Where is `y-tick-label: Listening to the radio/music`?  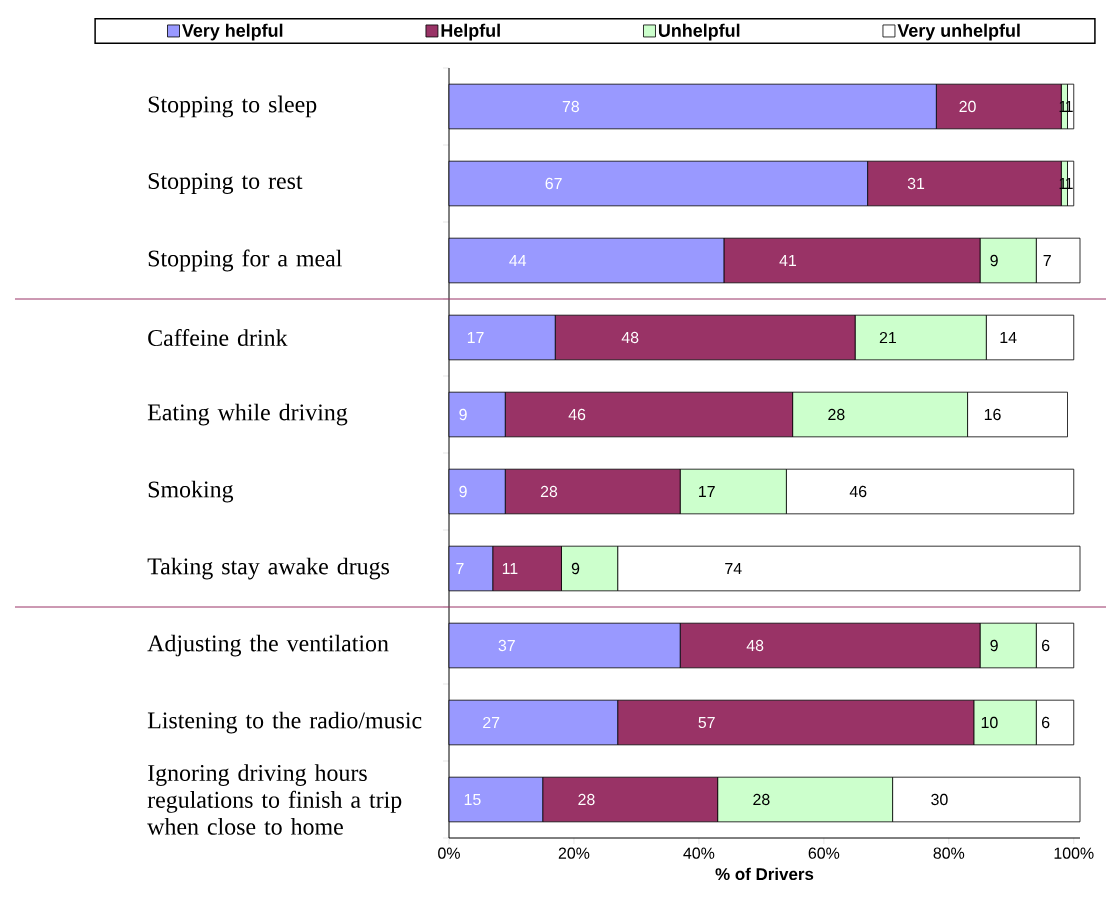 y-tick-label: Listening to the radio/music is located at coordinates (284, 722).